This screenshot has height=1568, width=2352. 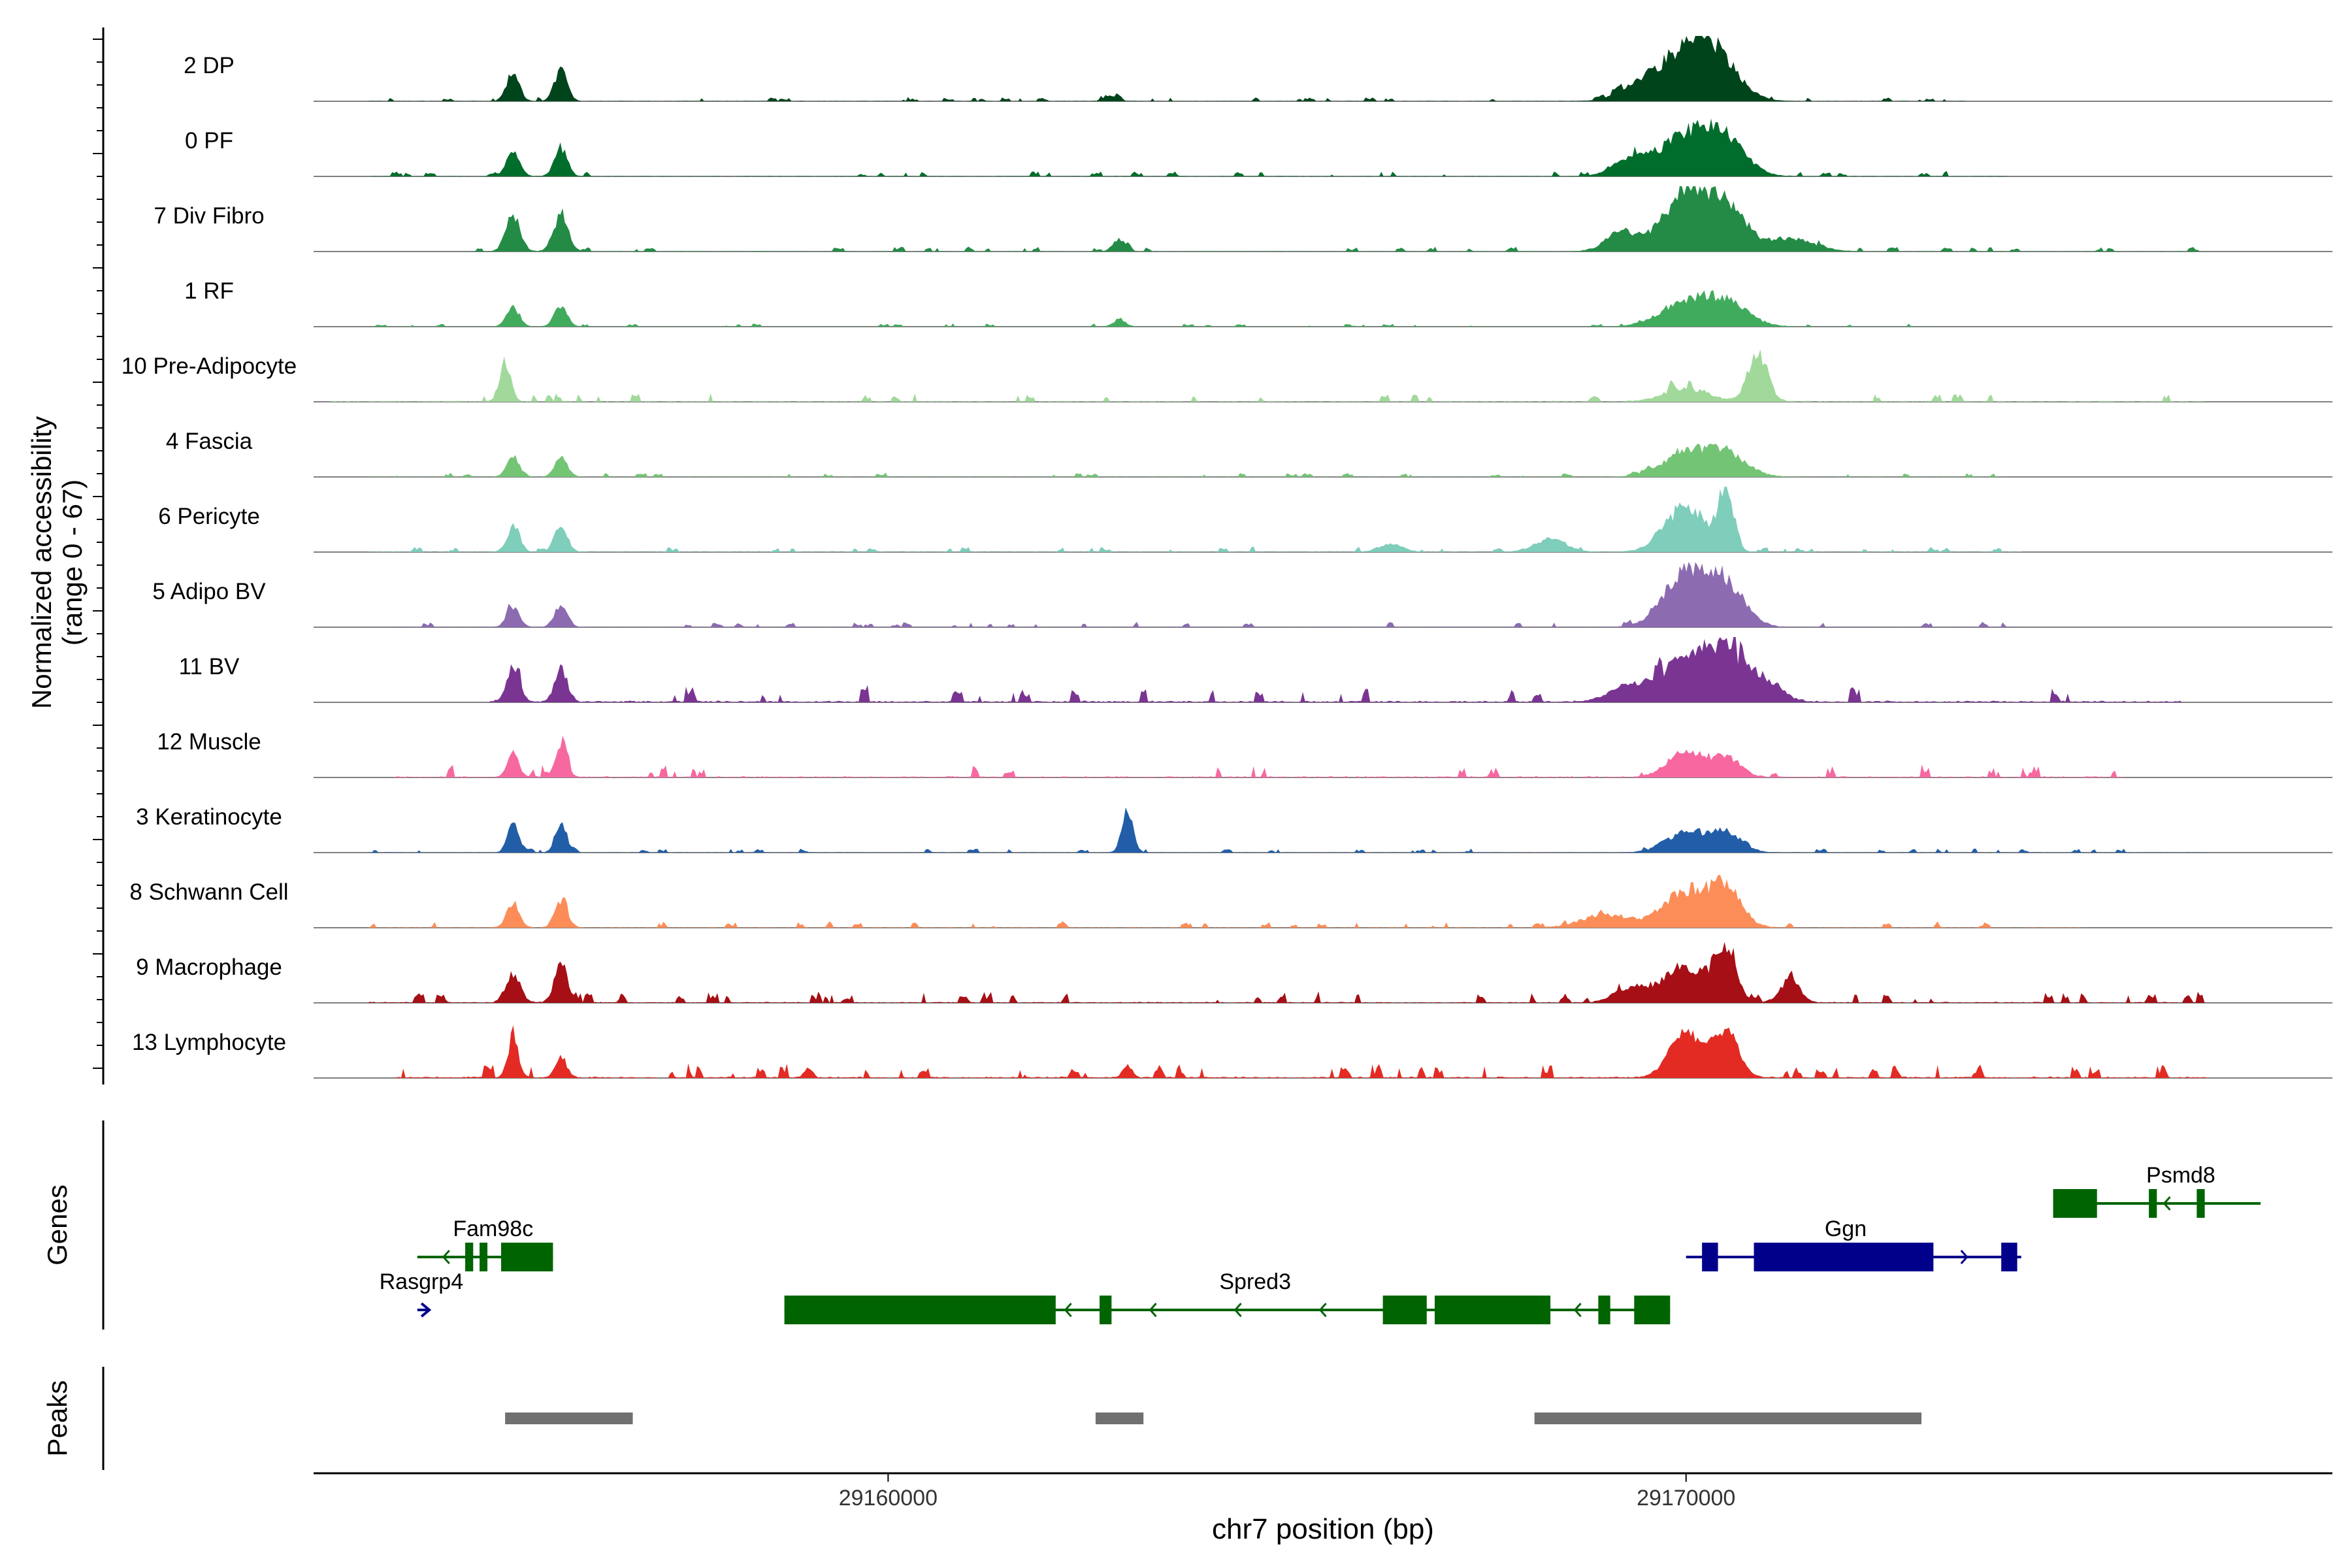 I want to click on track-label: 12 Muscle, so click(x=209, y=742).